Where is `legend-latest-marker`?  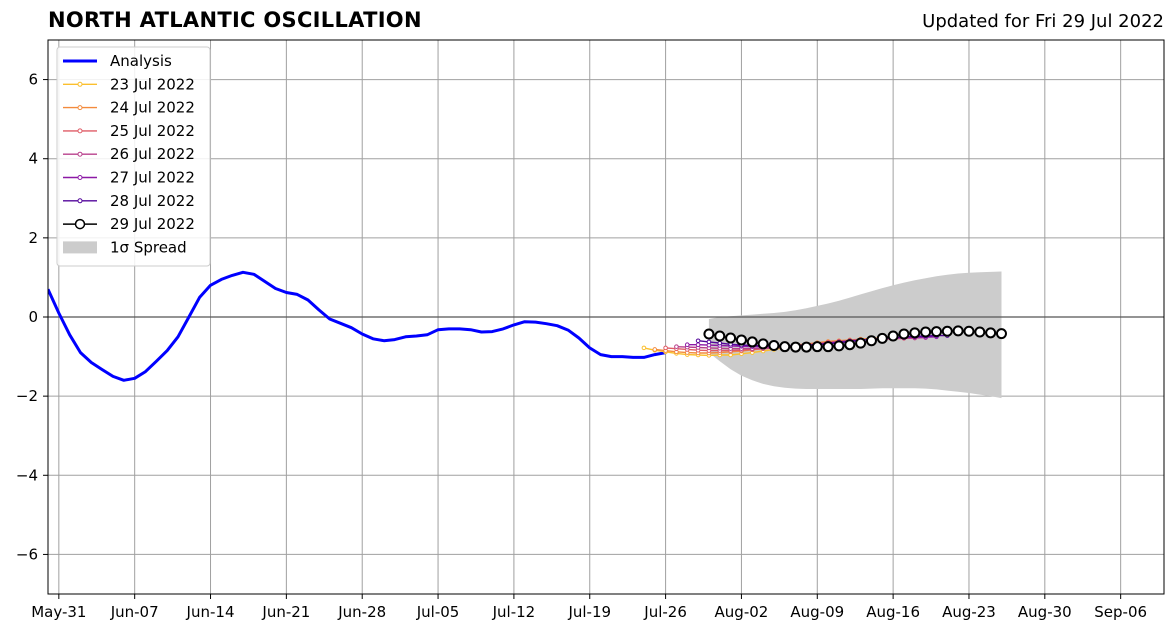 legend-latest-marker is located at coordinates (80, 224).